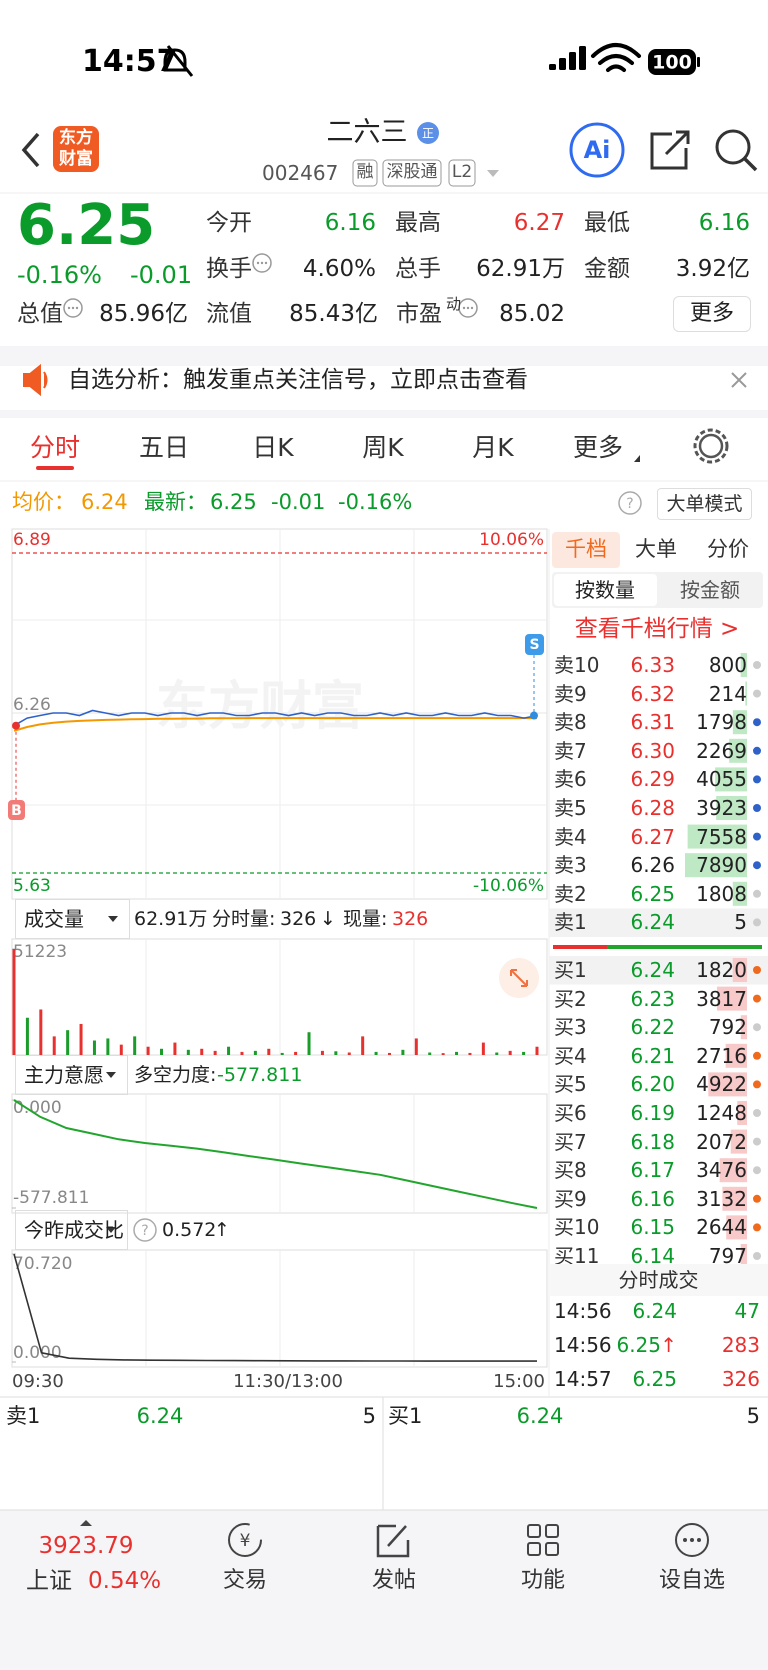  Describe the element at coordinates (54, 447) in the screenshot. I see `tab: 分时` at that location.